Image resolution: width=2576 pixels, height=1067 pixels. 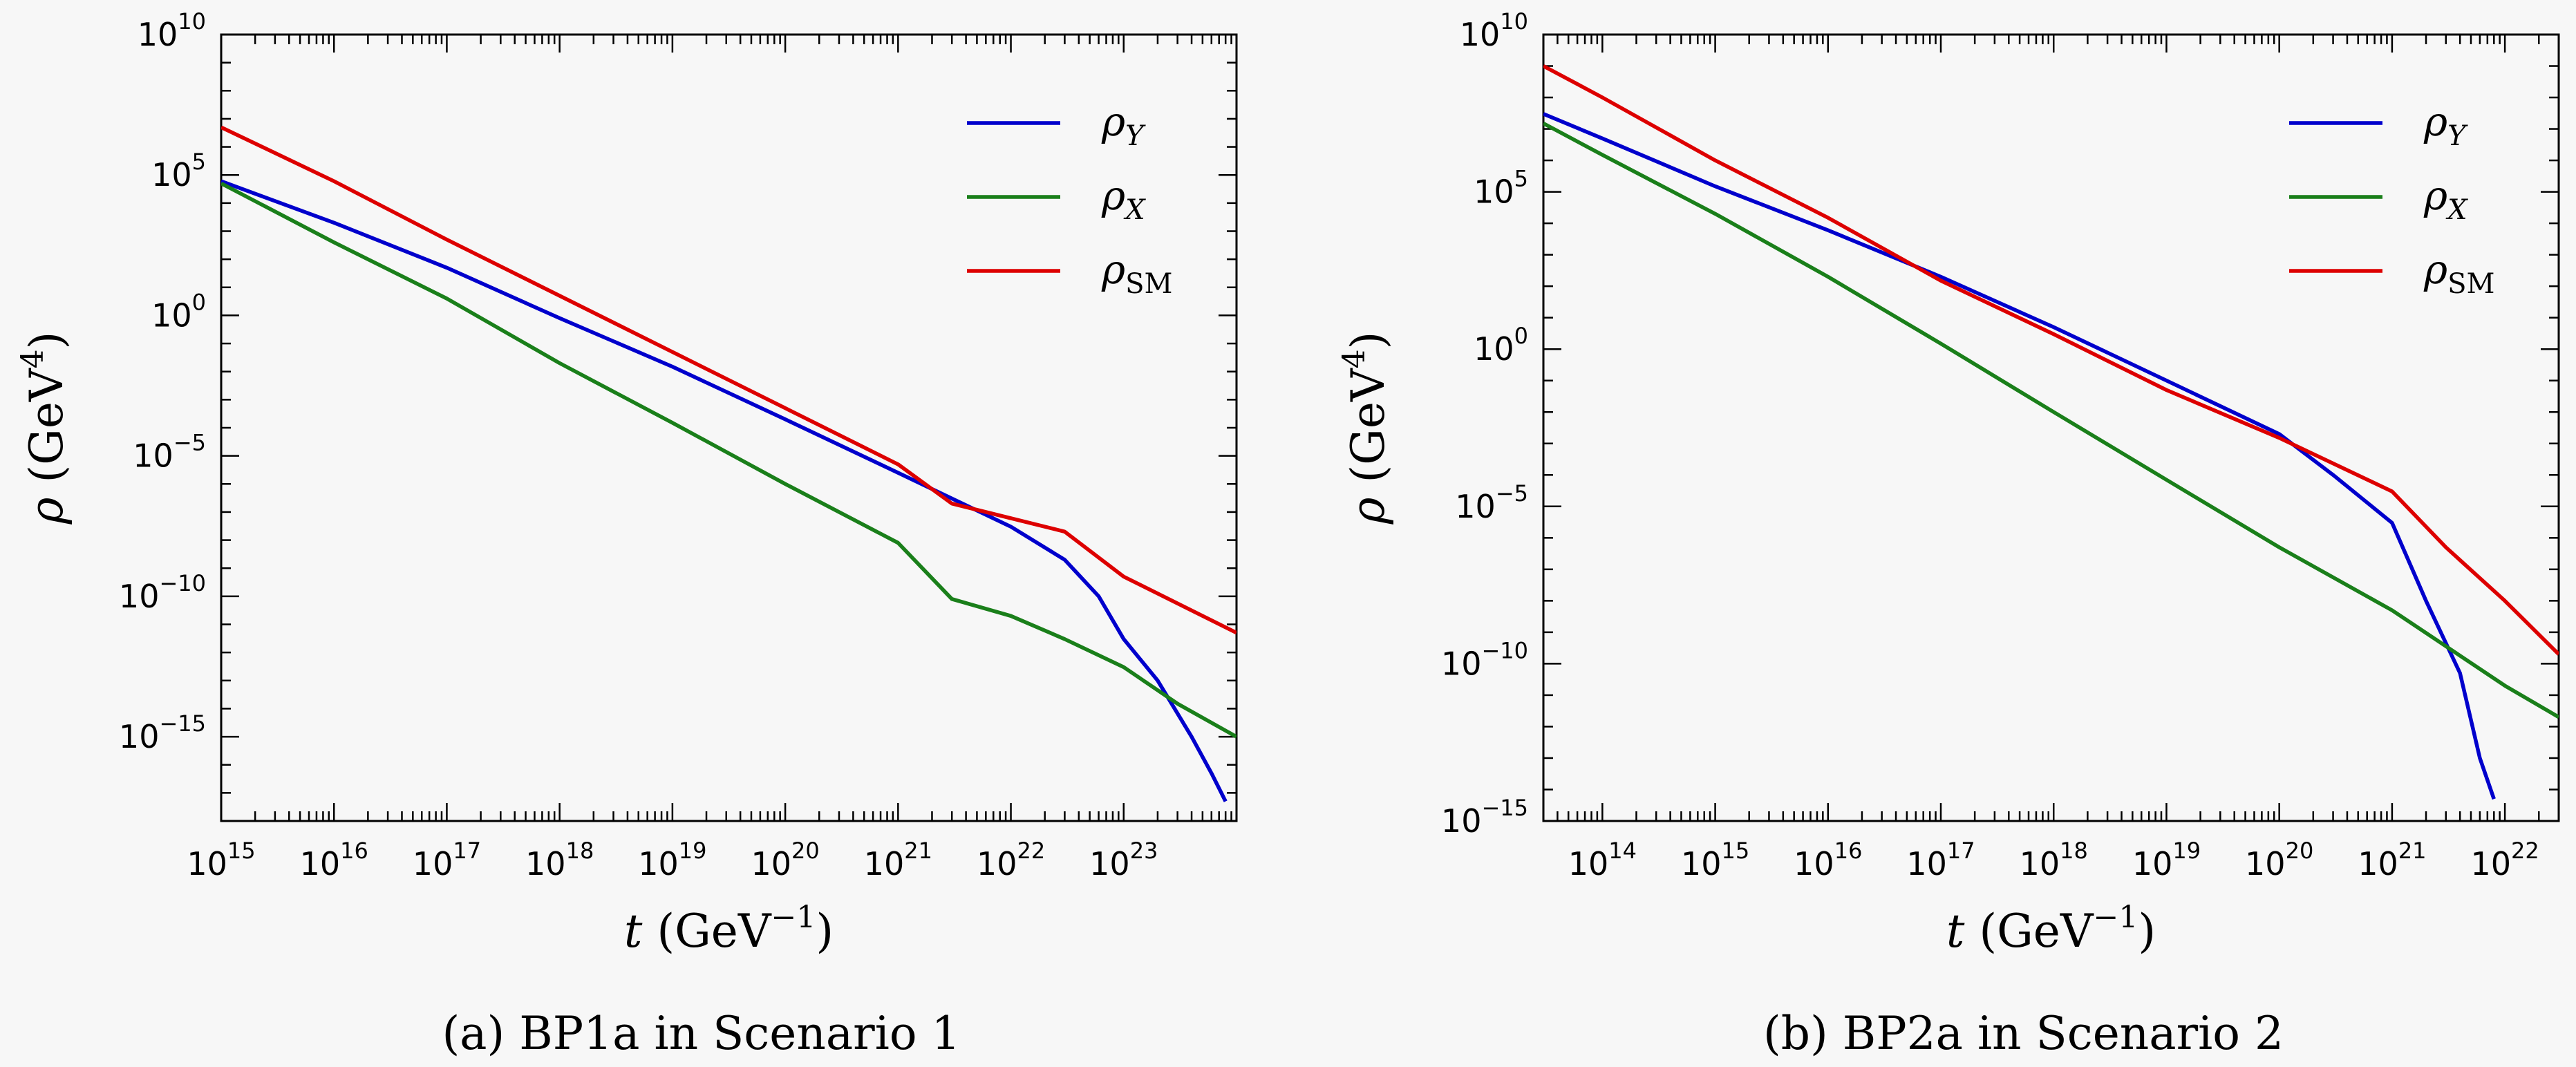 I want to click on x-tick-label: 1023, so click(x=1123, y=860).